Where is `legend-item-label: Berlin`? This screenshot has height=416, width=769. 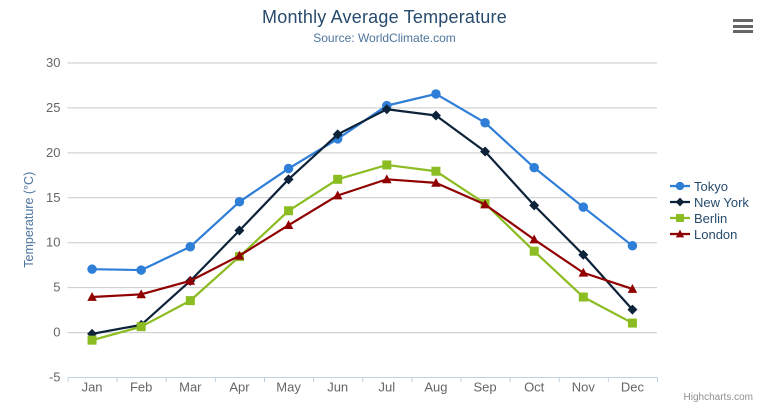
legend-item-label: Berlin is located at coordinates (711, 218).